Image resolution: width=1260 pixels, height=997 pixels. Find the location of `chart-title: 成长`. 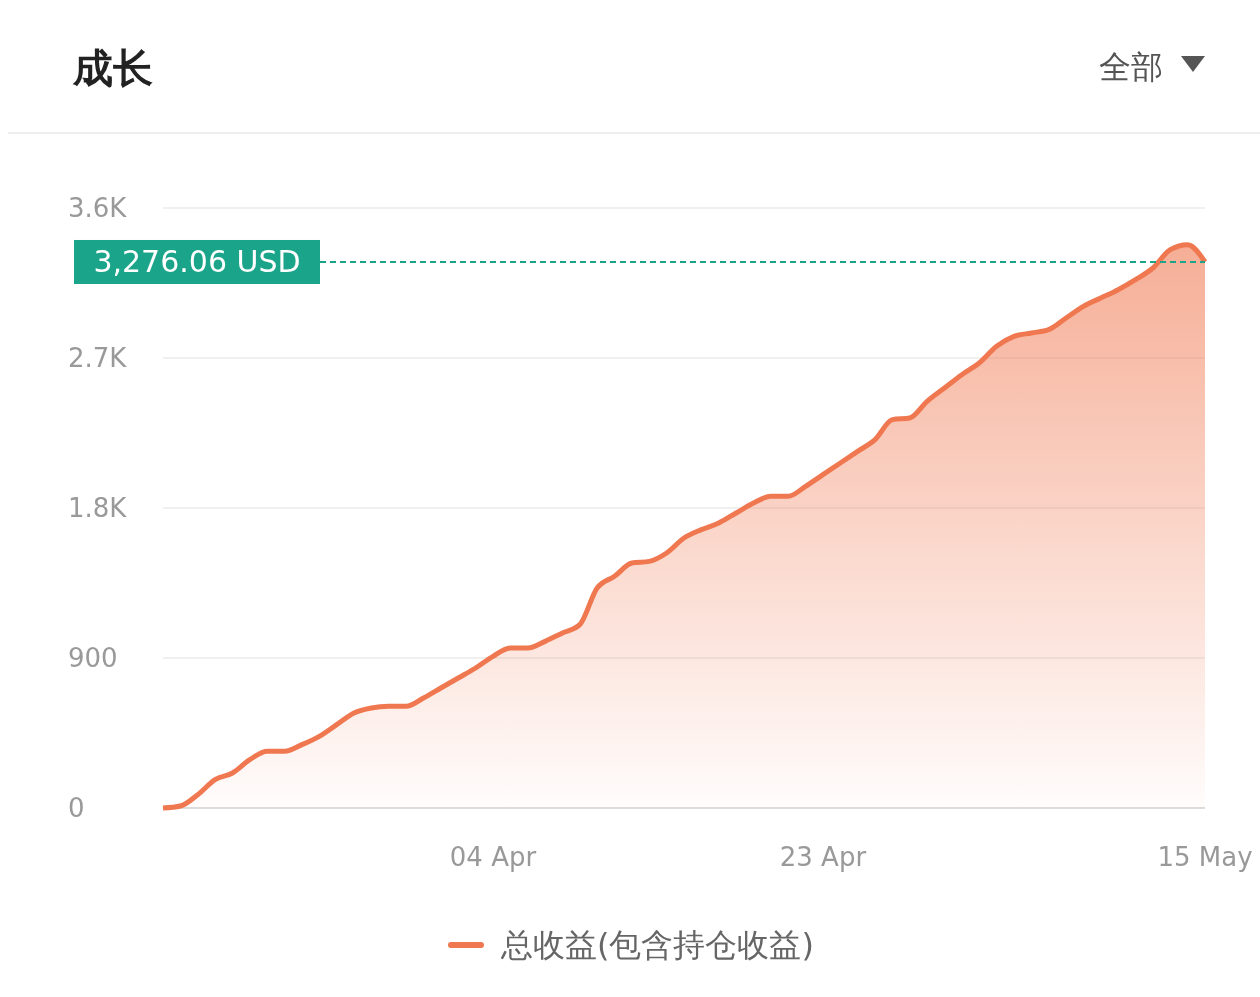

chart-title: 成长 is located at coordinates (112, 68).